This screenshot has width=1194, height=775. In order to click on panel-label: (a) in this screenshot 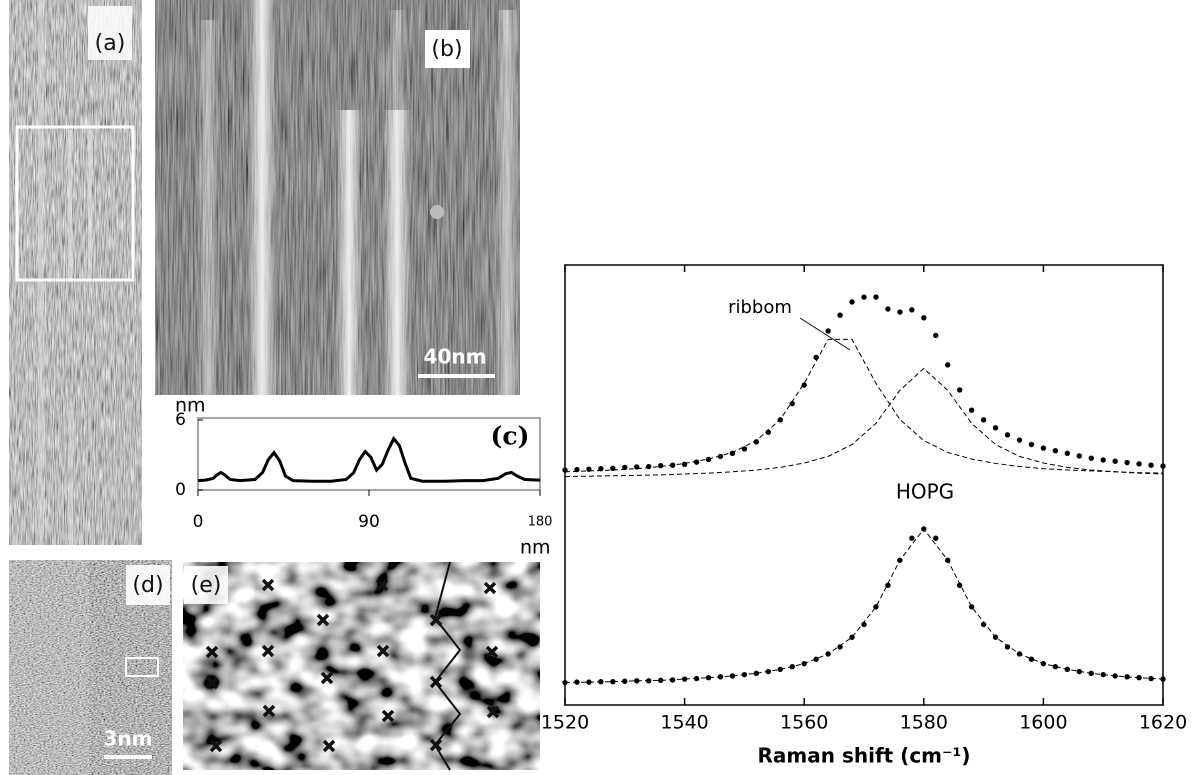, I will do `click(110, 43)`.